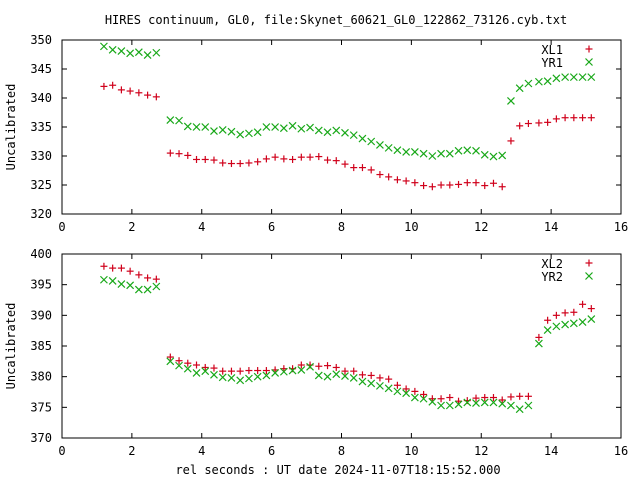 The width and height of the screenshot is (640, 480). I want to click on x-tick-label: 10, so click(411, 451).